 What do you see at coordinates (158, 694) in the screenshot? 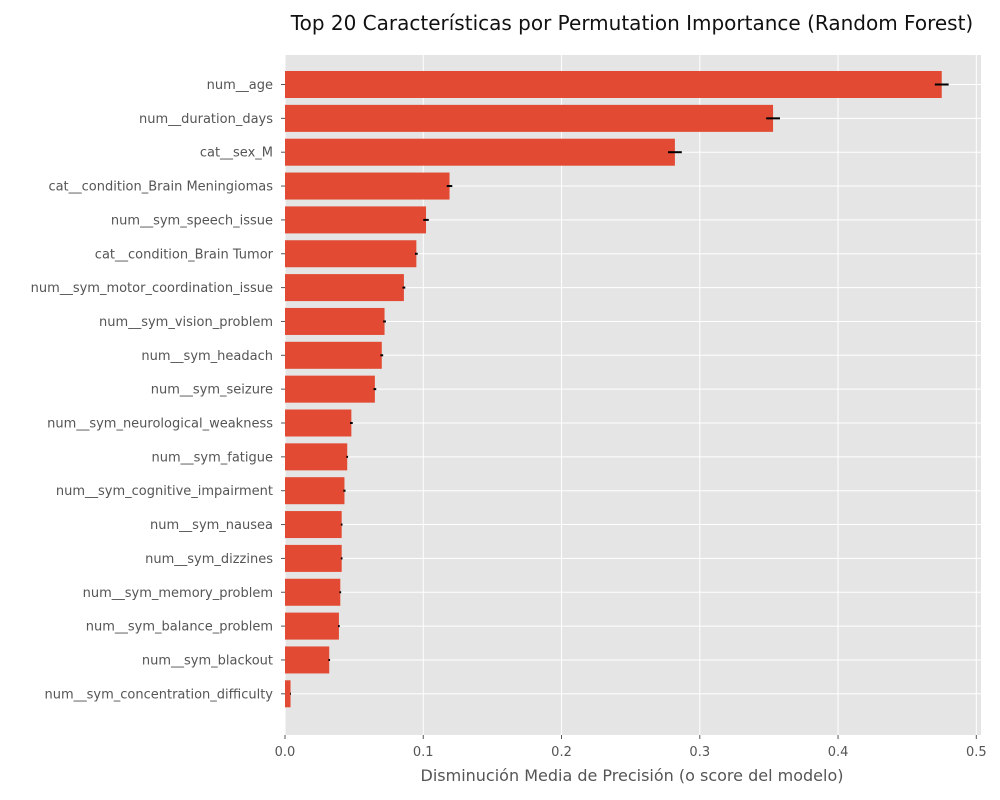
I see `y-tick-label: num__sym_concentration_difficulty` at bounding box center [158, 694].